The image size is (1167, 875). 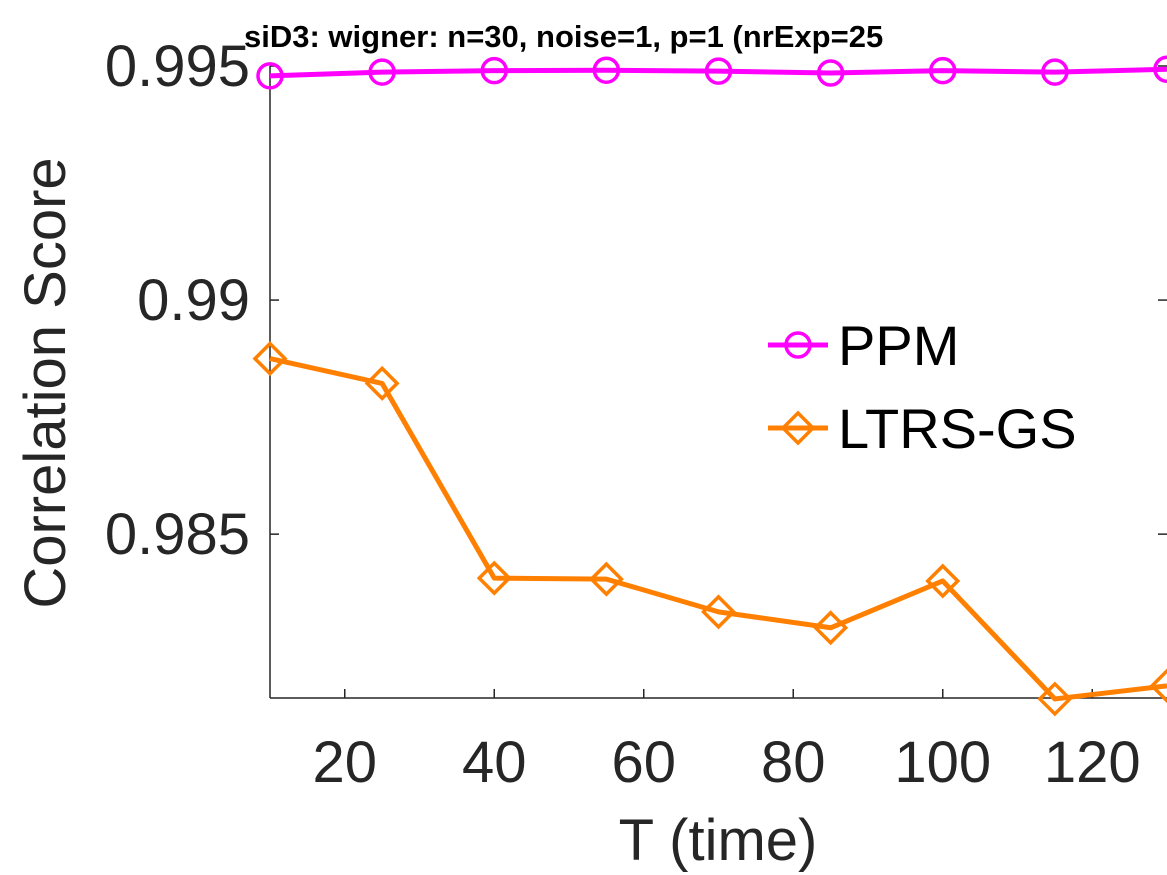 I want to click on x-tick-label: 20, so click(x=344, y=762).